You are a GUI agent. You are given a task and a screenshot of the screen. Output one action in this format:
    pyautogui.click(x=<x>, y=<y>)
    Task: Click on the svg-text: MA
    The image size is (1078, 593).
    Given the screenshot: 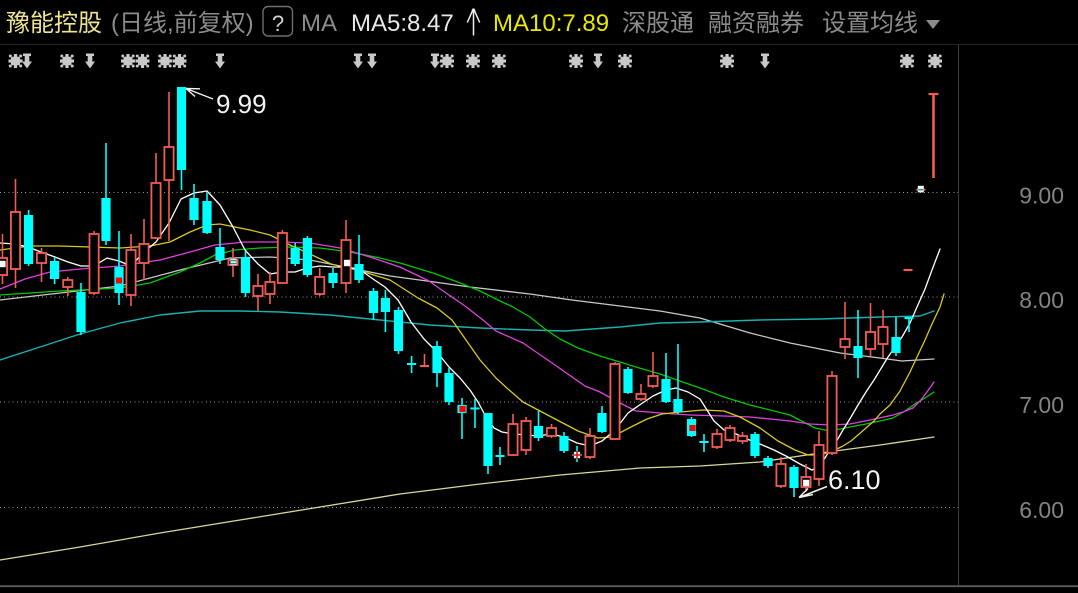 What is the action you would take?
    pyautogui.click(x=319, y=23)
    